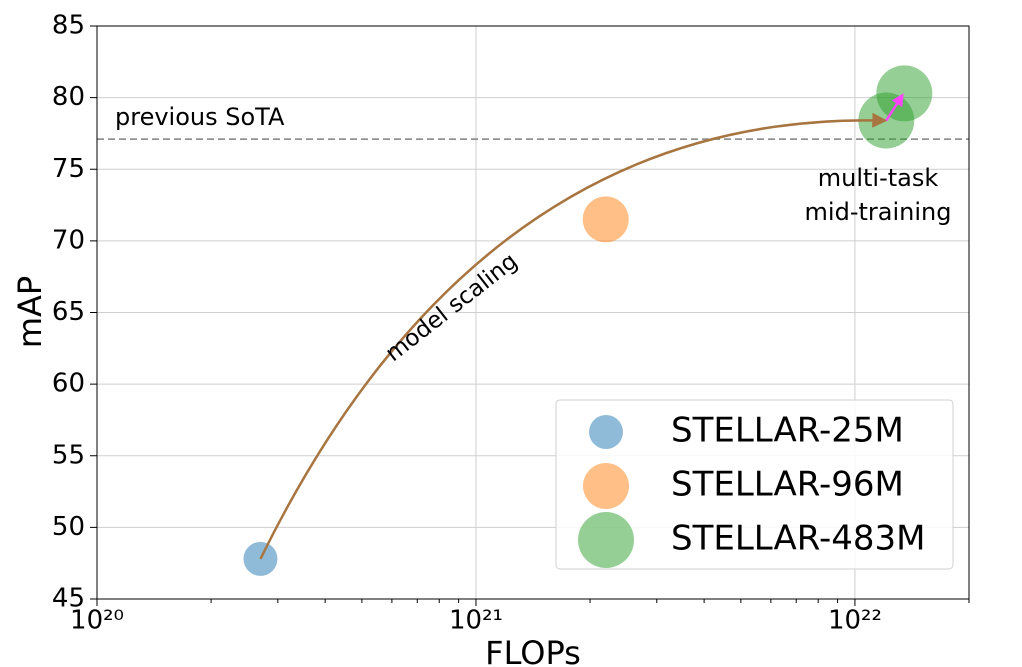 Image resolution: width=1022 pixels, height=667 pixels. Describe the element at coordinates (68, 169) in the screenshot. I see `y-tick-label: 75` at that location.